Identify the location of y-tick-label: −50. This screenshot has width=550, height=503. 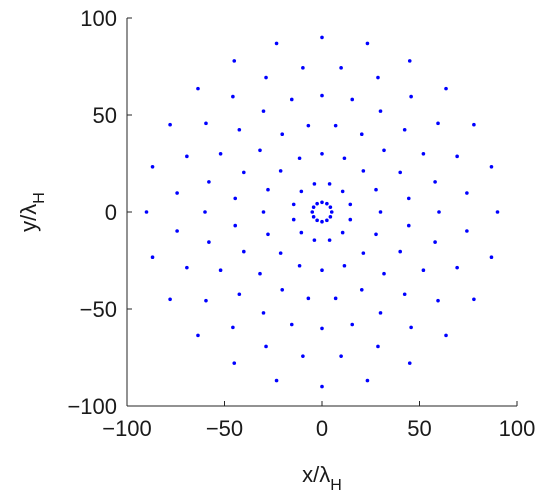
(98, 309).